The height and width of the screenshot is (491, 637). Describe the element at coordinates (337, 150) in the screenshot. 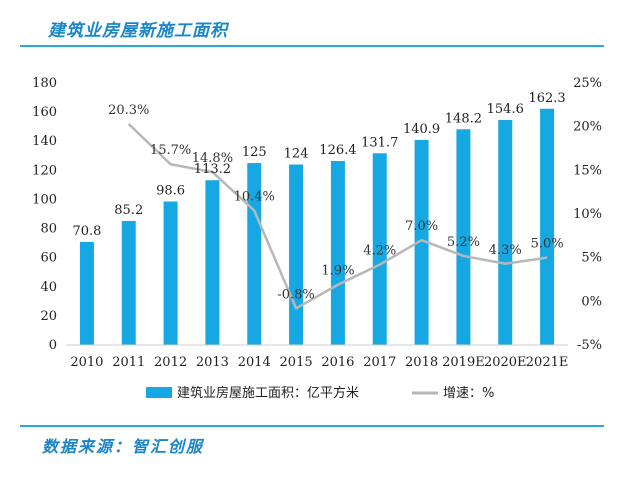

I see `bar-value-label: 126.4` at that location.